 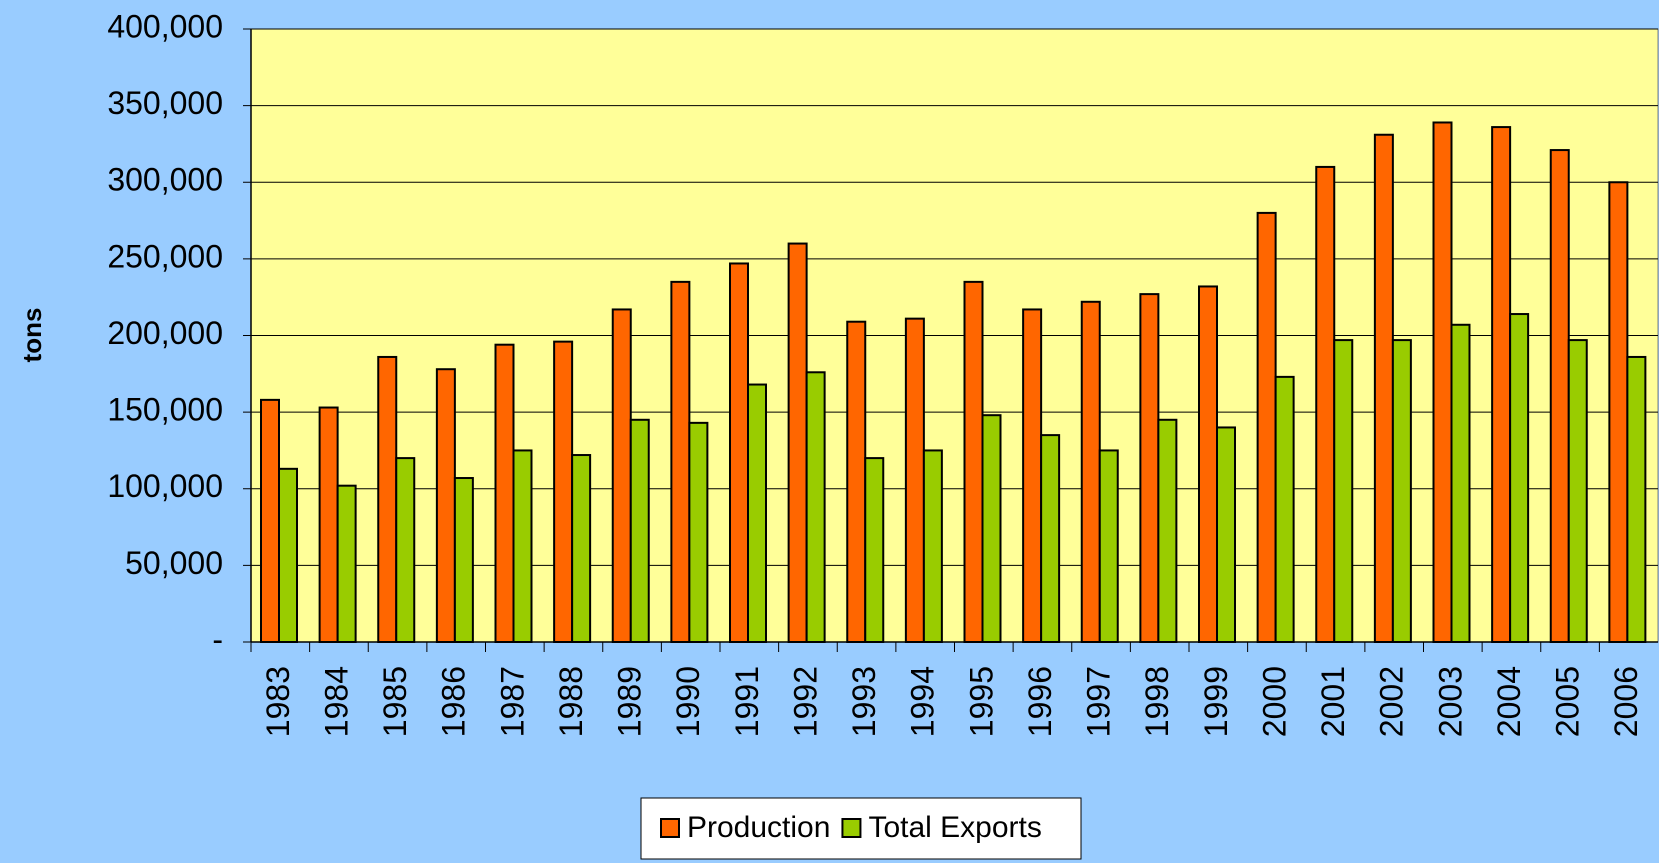 What do you see at coordinates (571, 701) in the screenshot?
I see `x-tick-label: 1988` at bounding box center [571, 701].